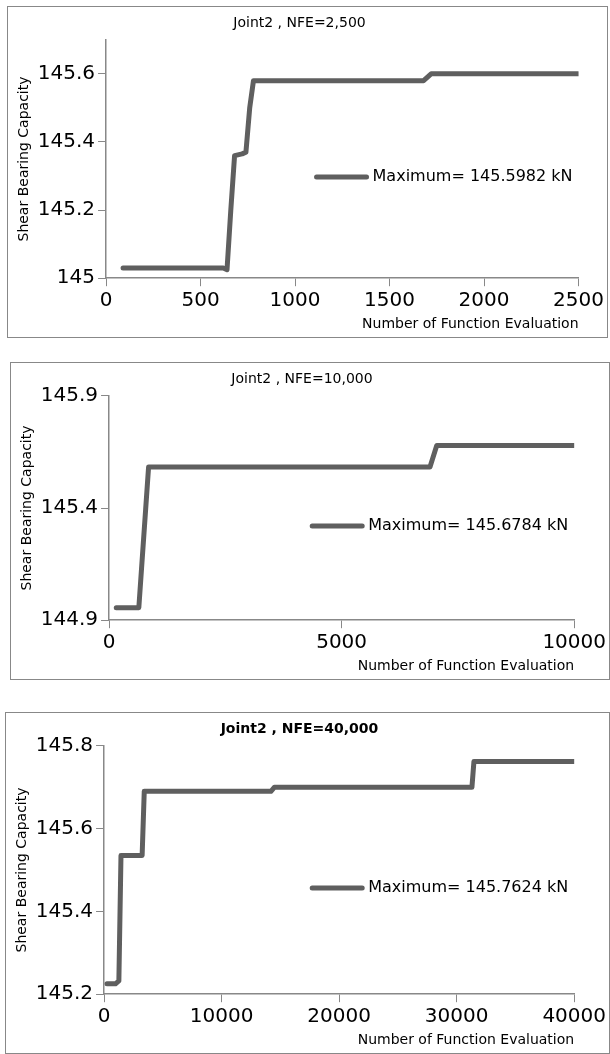 The height and width of the screenshot is (1054, 610). What do you see at coordinates (468, 525) in the screenshot?
I see `legend-label: Maximum= 145.6784 kN` at bounding box center [468, 525].